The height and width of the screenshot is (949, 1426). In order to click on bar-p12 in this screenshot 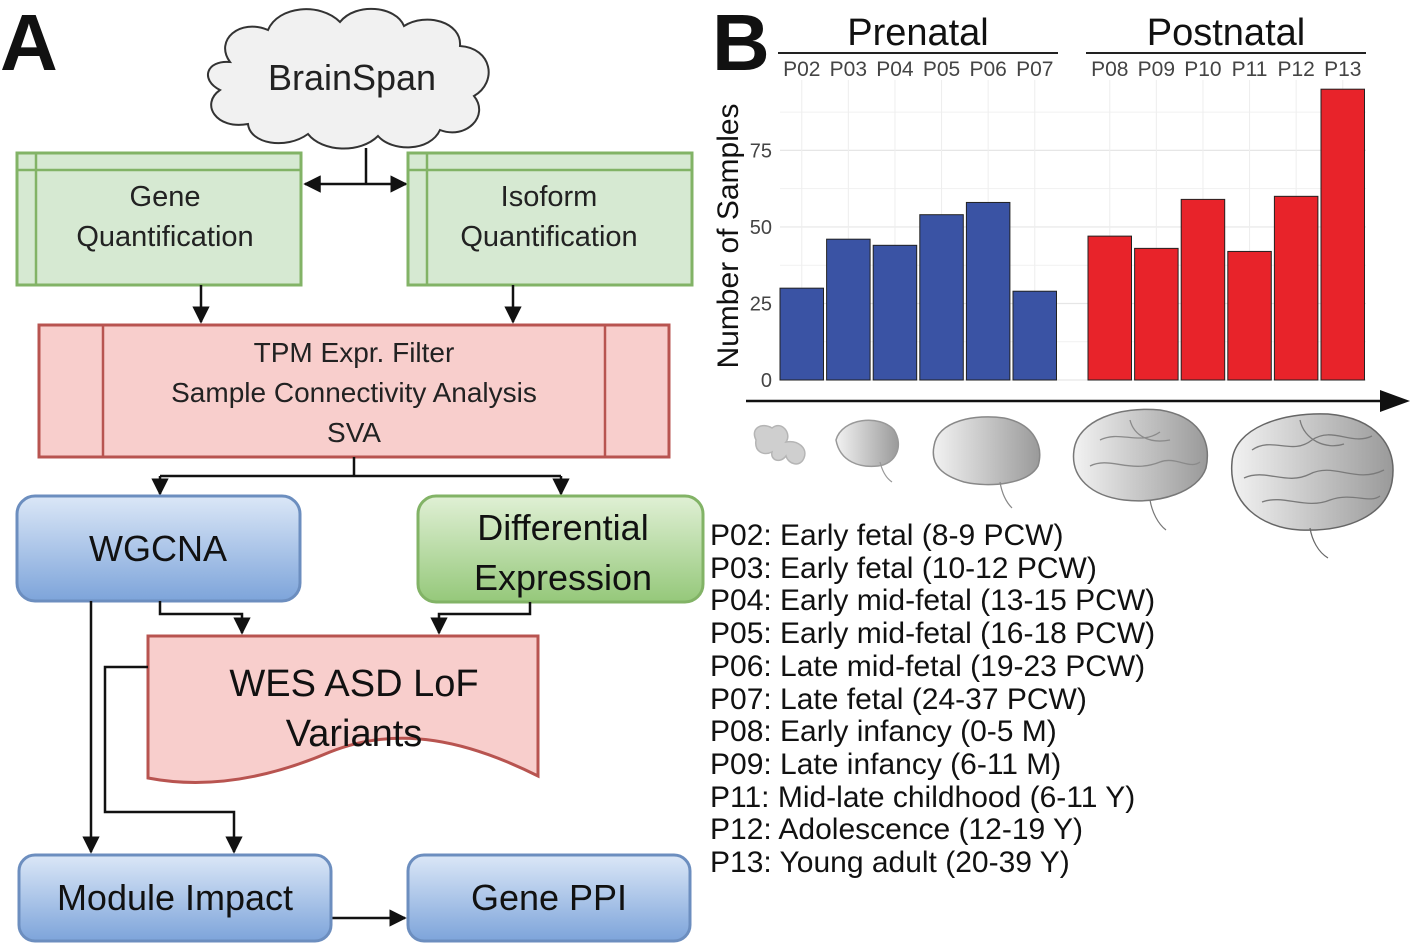, I will do `click(1296, 288)`.